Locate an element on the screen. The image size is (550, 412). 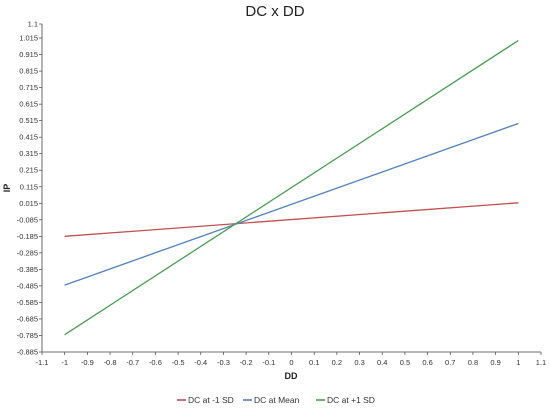
legend-item-1: DC at -1 SD is located at coordinates (205, 400).